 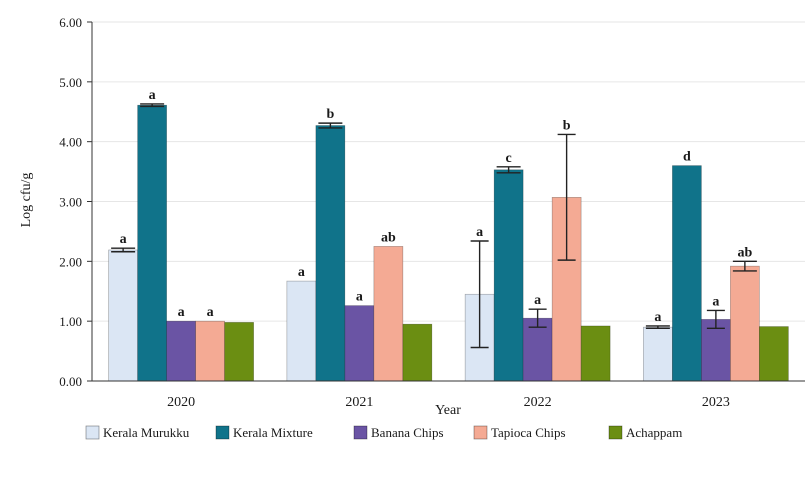 I want to click on bar-achappam-2020, so click(x=239, y=352).